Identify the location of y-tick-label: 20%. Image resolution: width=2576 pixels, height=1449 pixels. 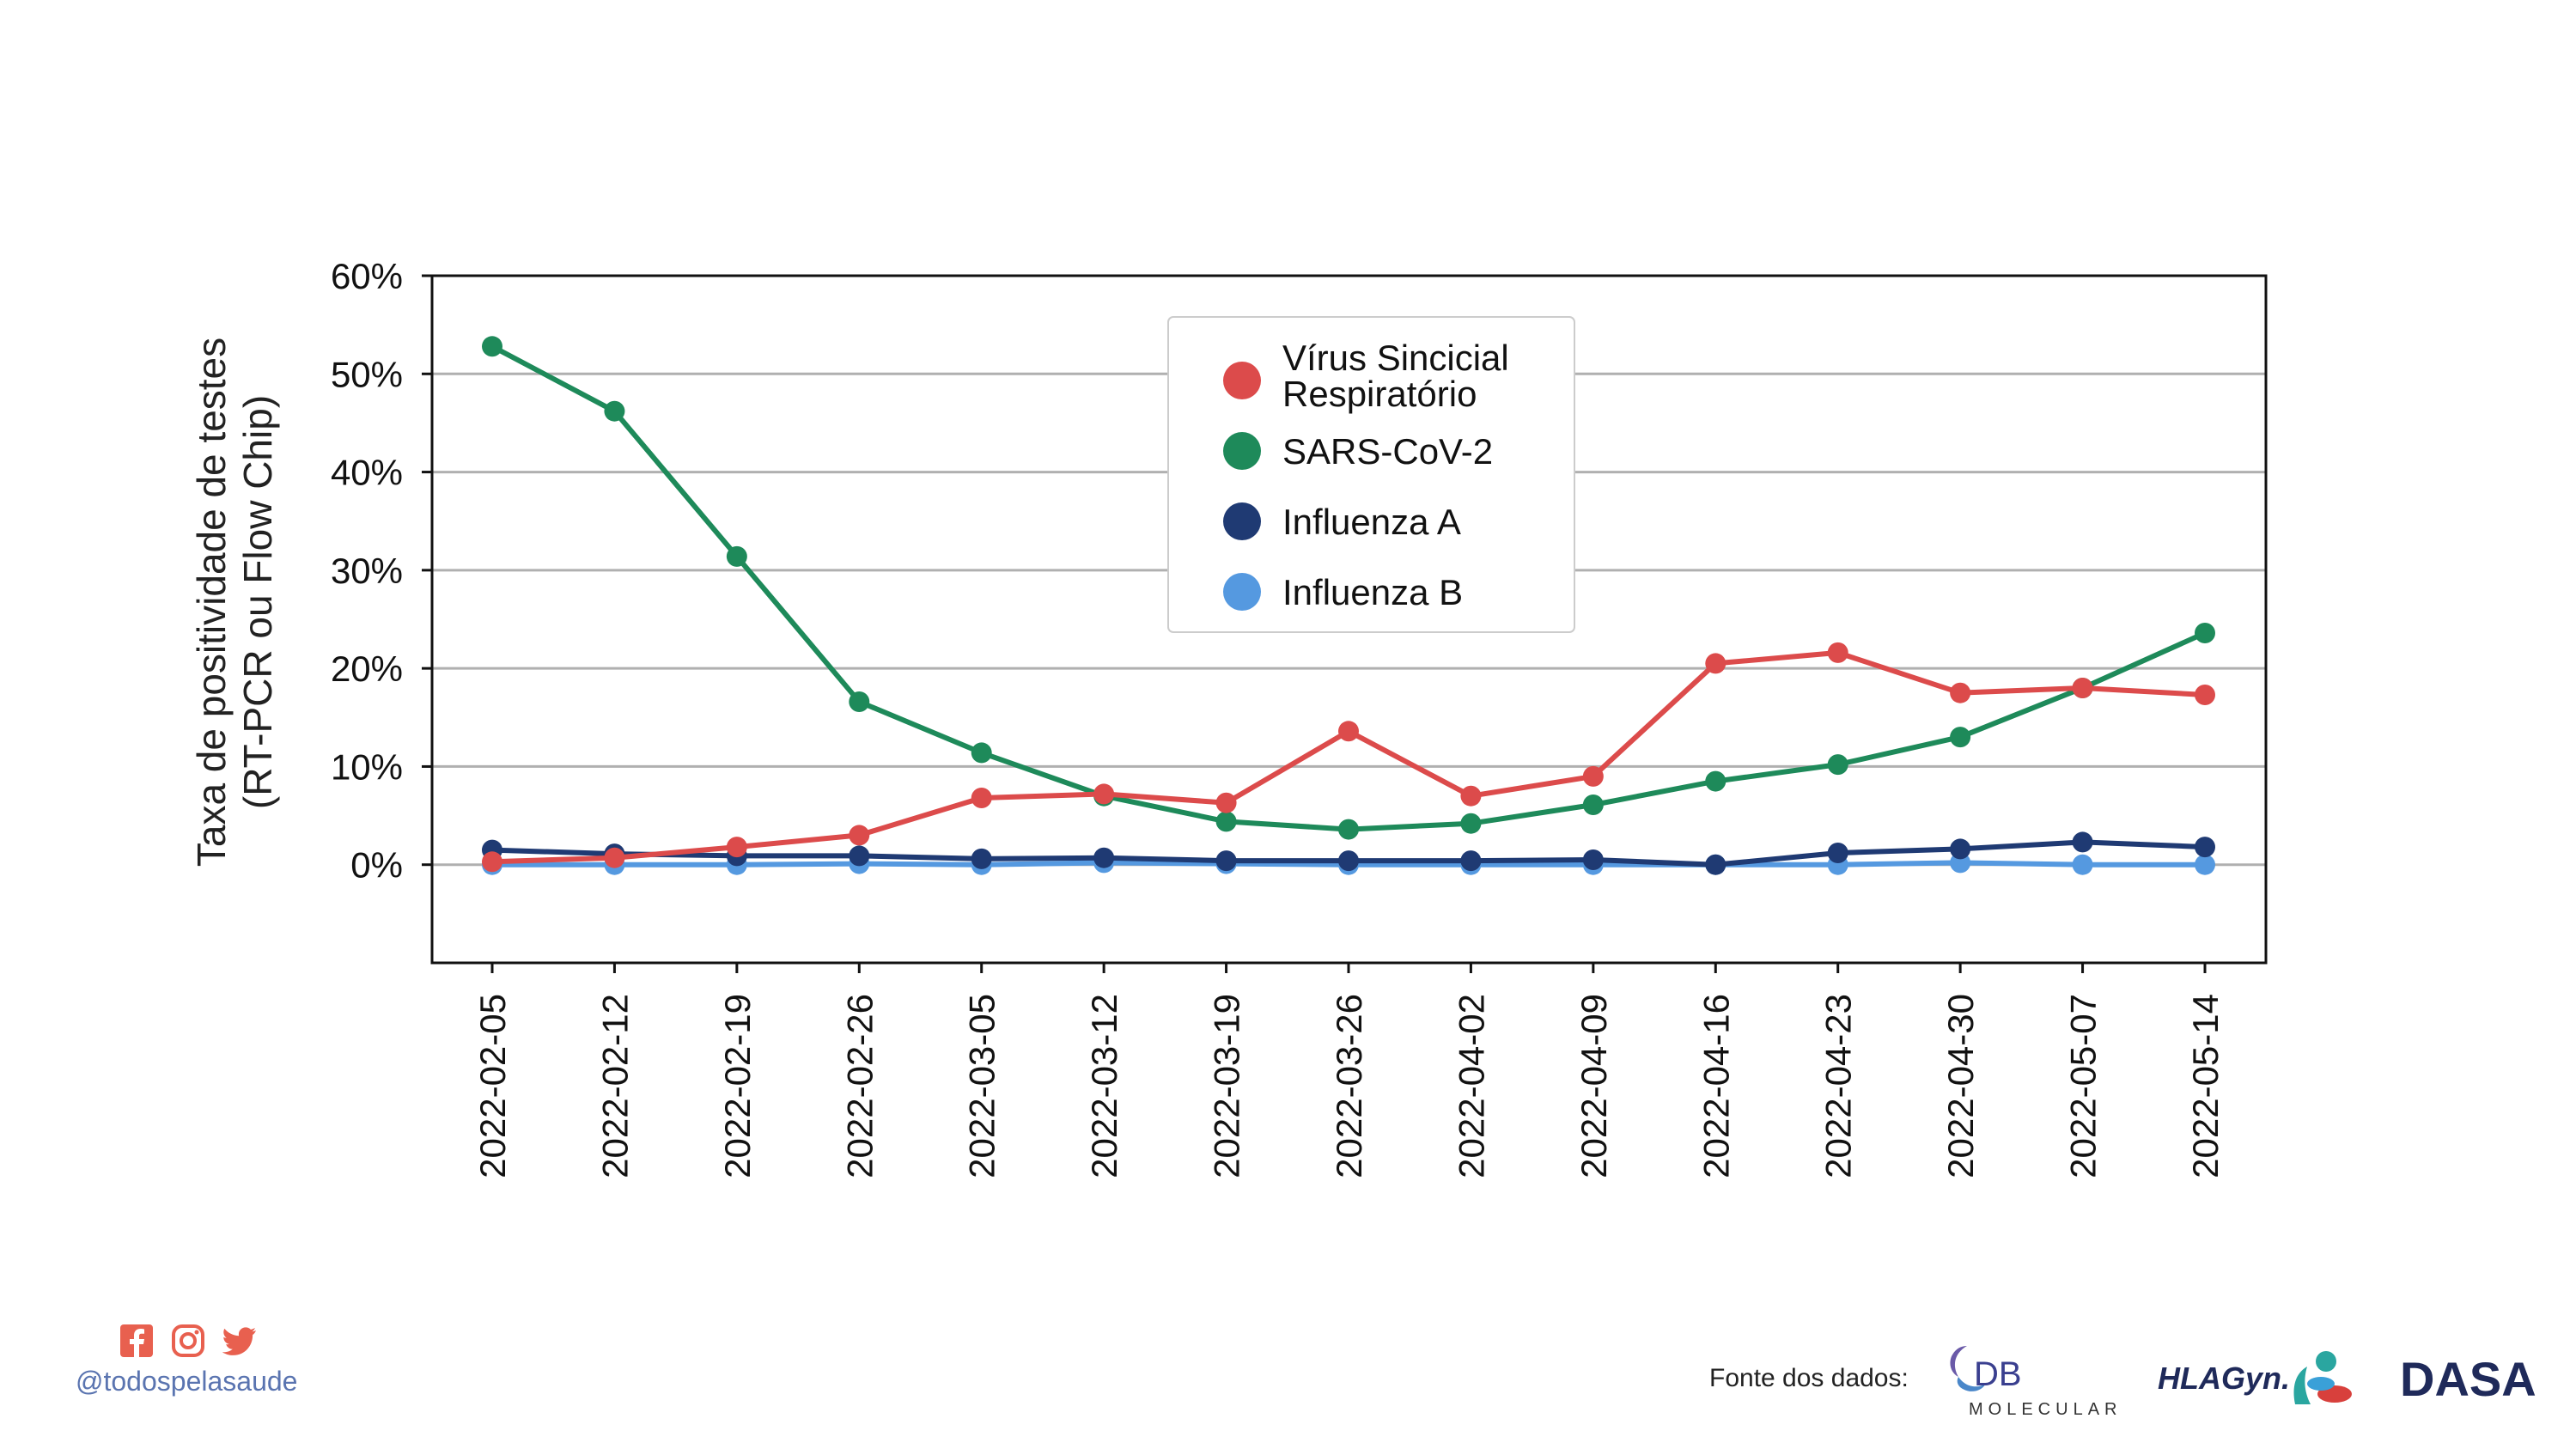
(367, 668).